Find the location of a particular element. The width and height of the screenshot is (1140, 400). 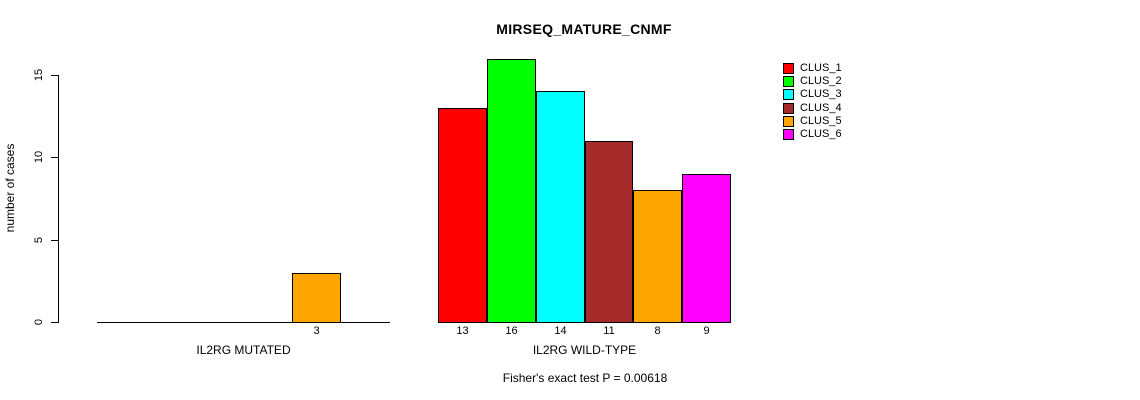

y-tick-label: 10 is located at coordinates (39, 157).